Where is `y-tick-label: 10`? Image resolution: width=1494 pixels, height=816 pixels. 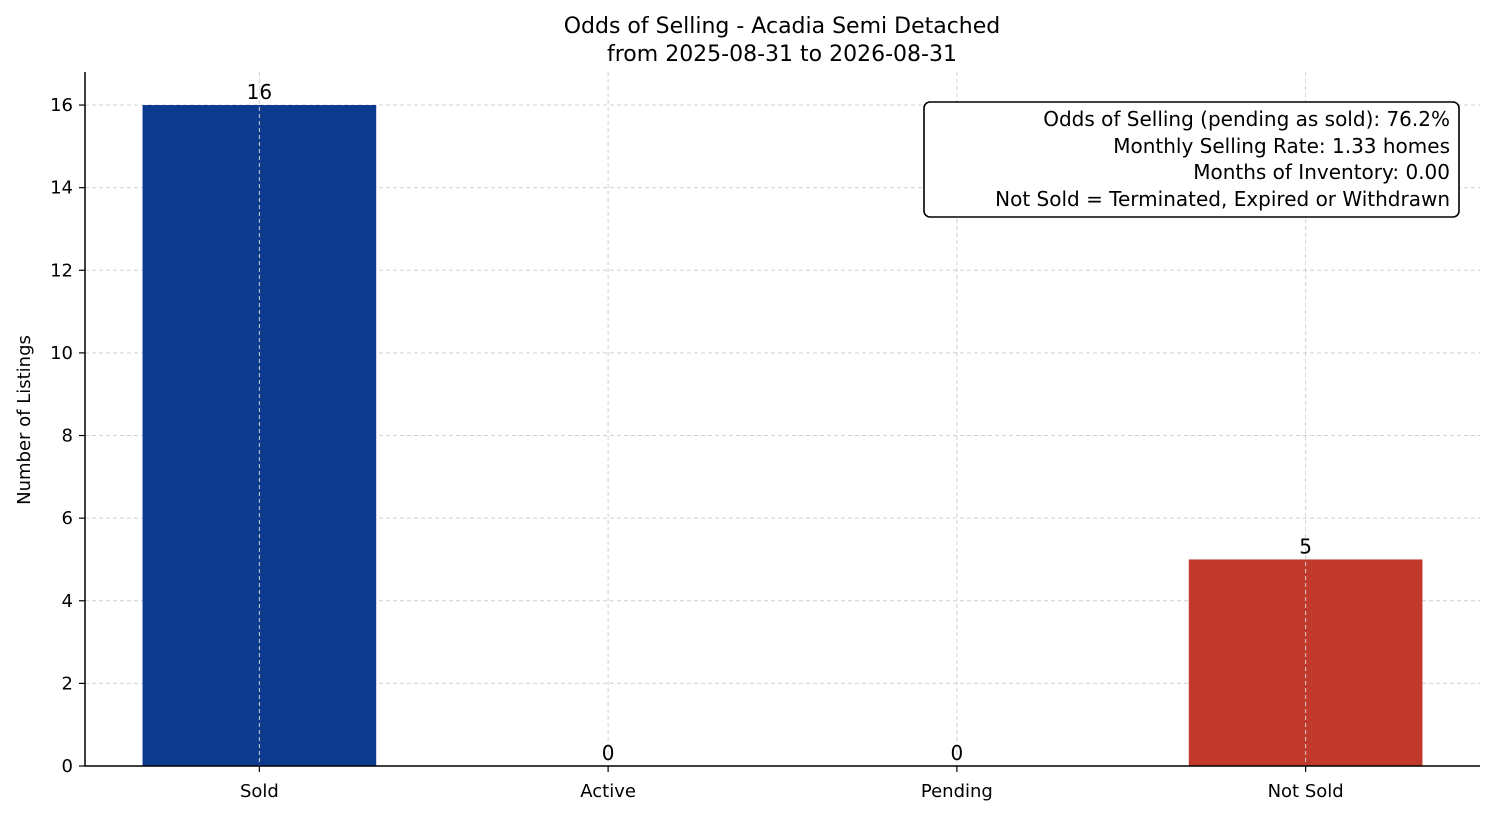 y-tick-label: 10 is located at coordinates (61, 353).